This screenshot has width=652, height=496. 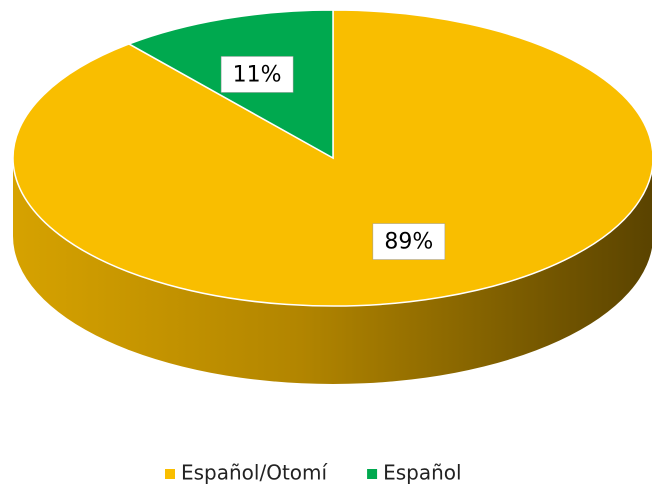 I want to click on legend-label: Español, so click(x=422, y=473).